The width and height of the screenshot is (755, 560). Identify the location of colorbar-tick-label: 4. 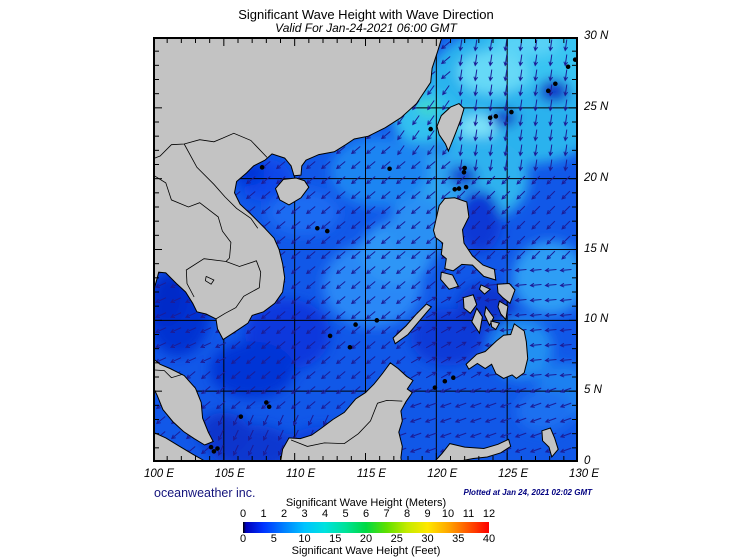
(325, 514).